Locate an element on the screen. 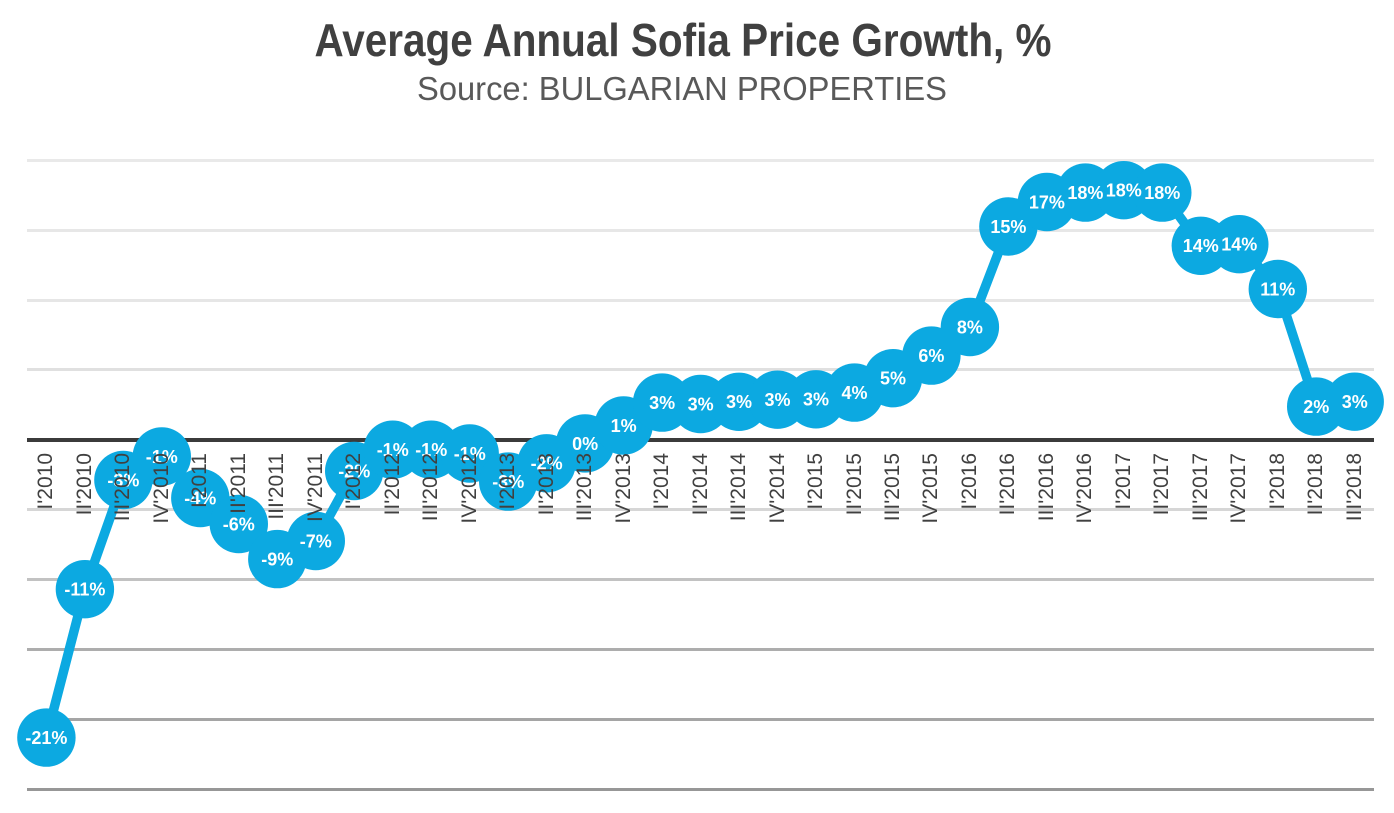 Image resolution: width=1394 pixels, height=813 pixels. svg-text: 11% is located at coordinates (1277, 289).